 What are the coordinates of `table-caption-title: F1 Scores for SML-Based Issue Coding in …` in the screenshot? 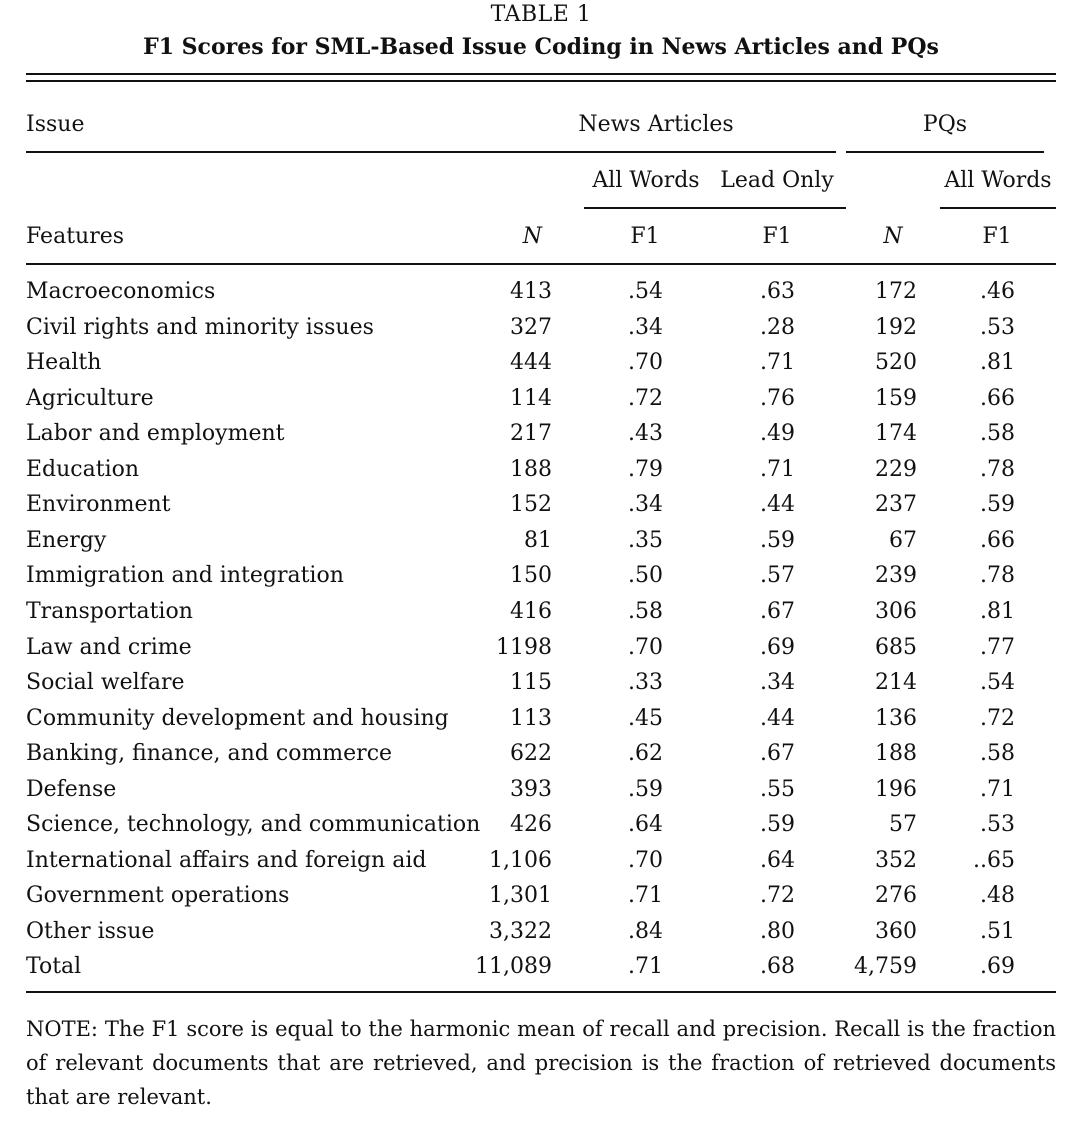 It's located at (541, 47).